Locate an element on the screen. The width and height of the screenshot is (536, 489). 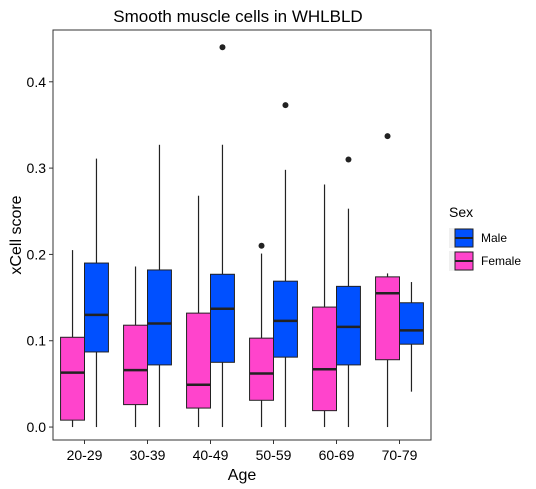
y-axis-label: xCell score is located at coordinates (16, 234).